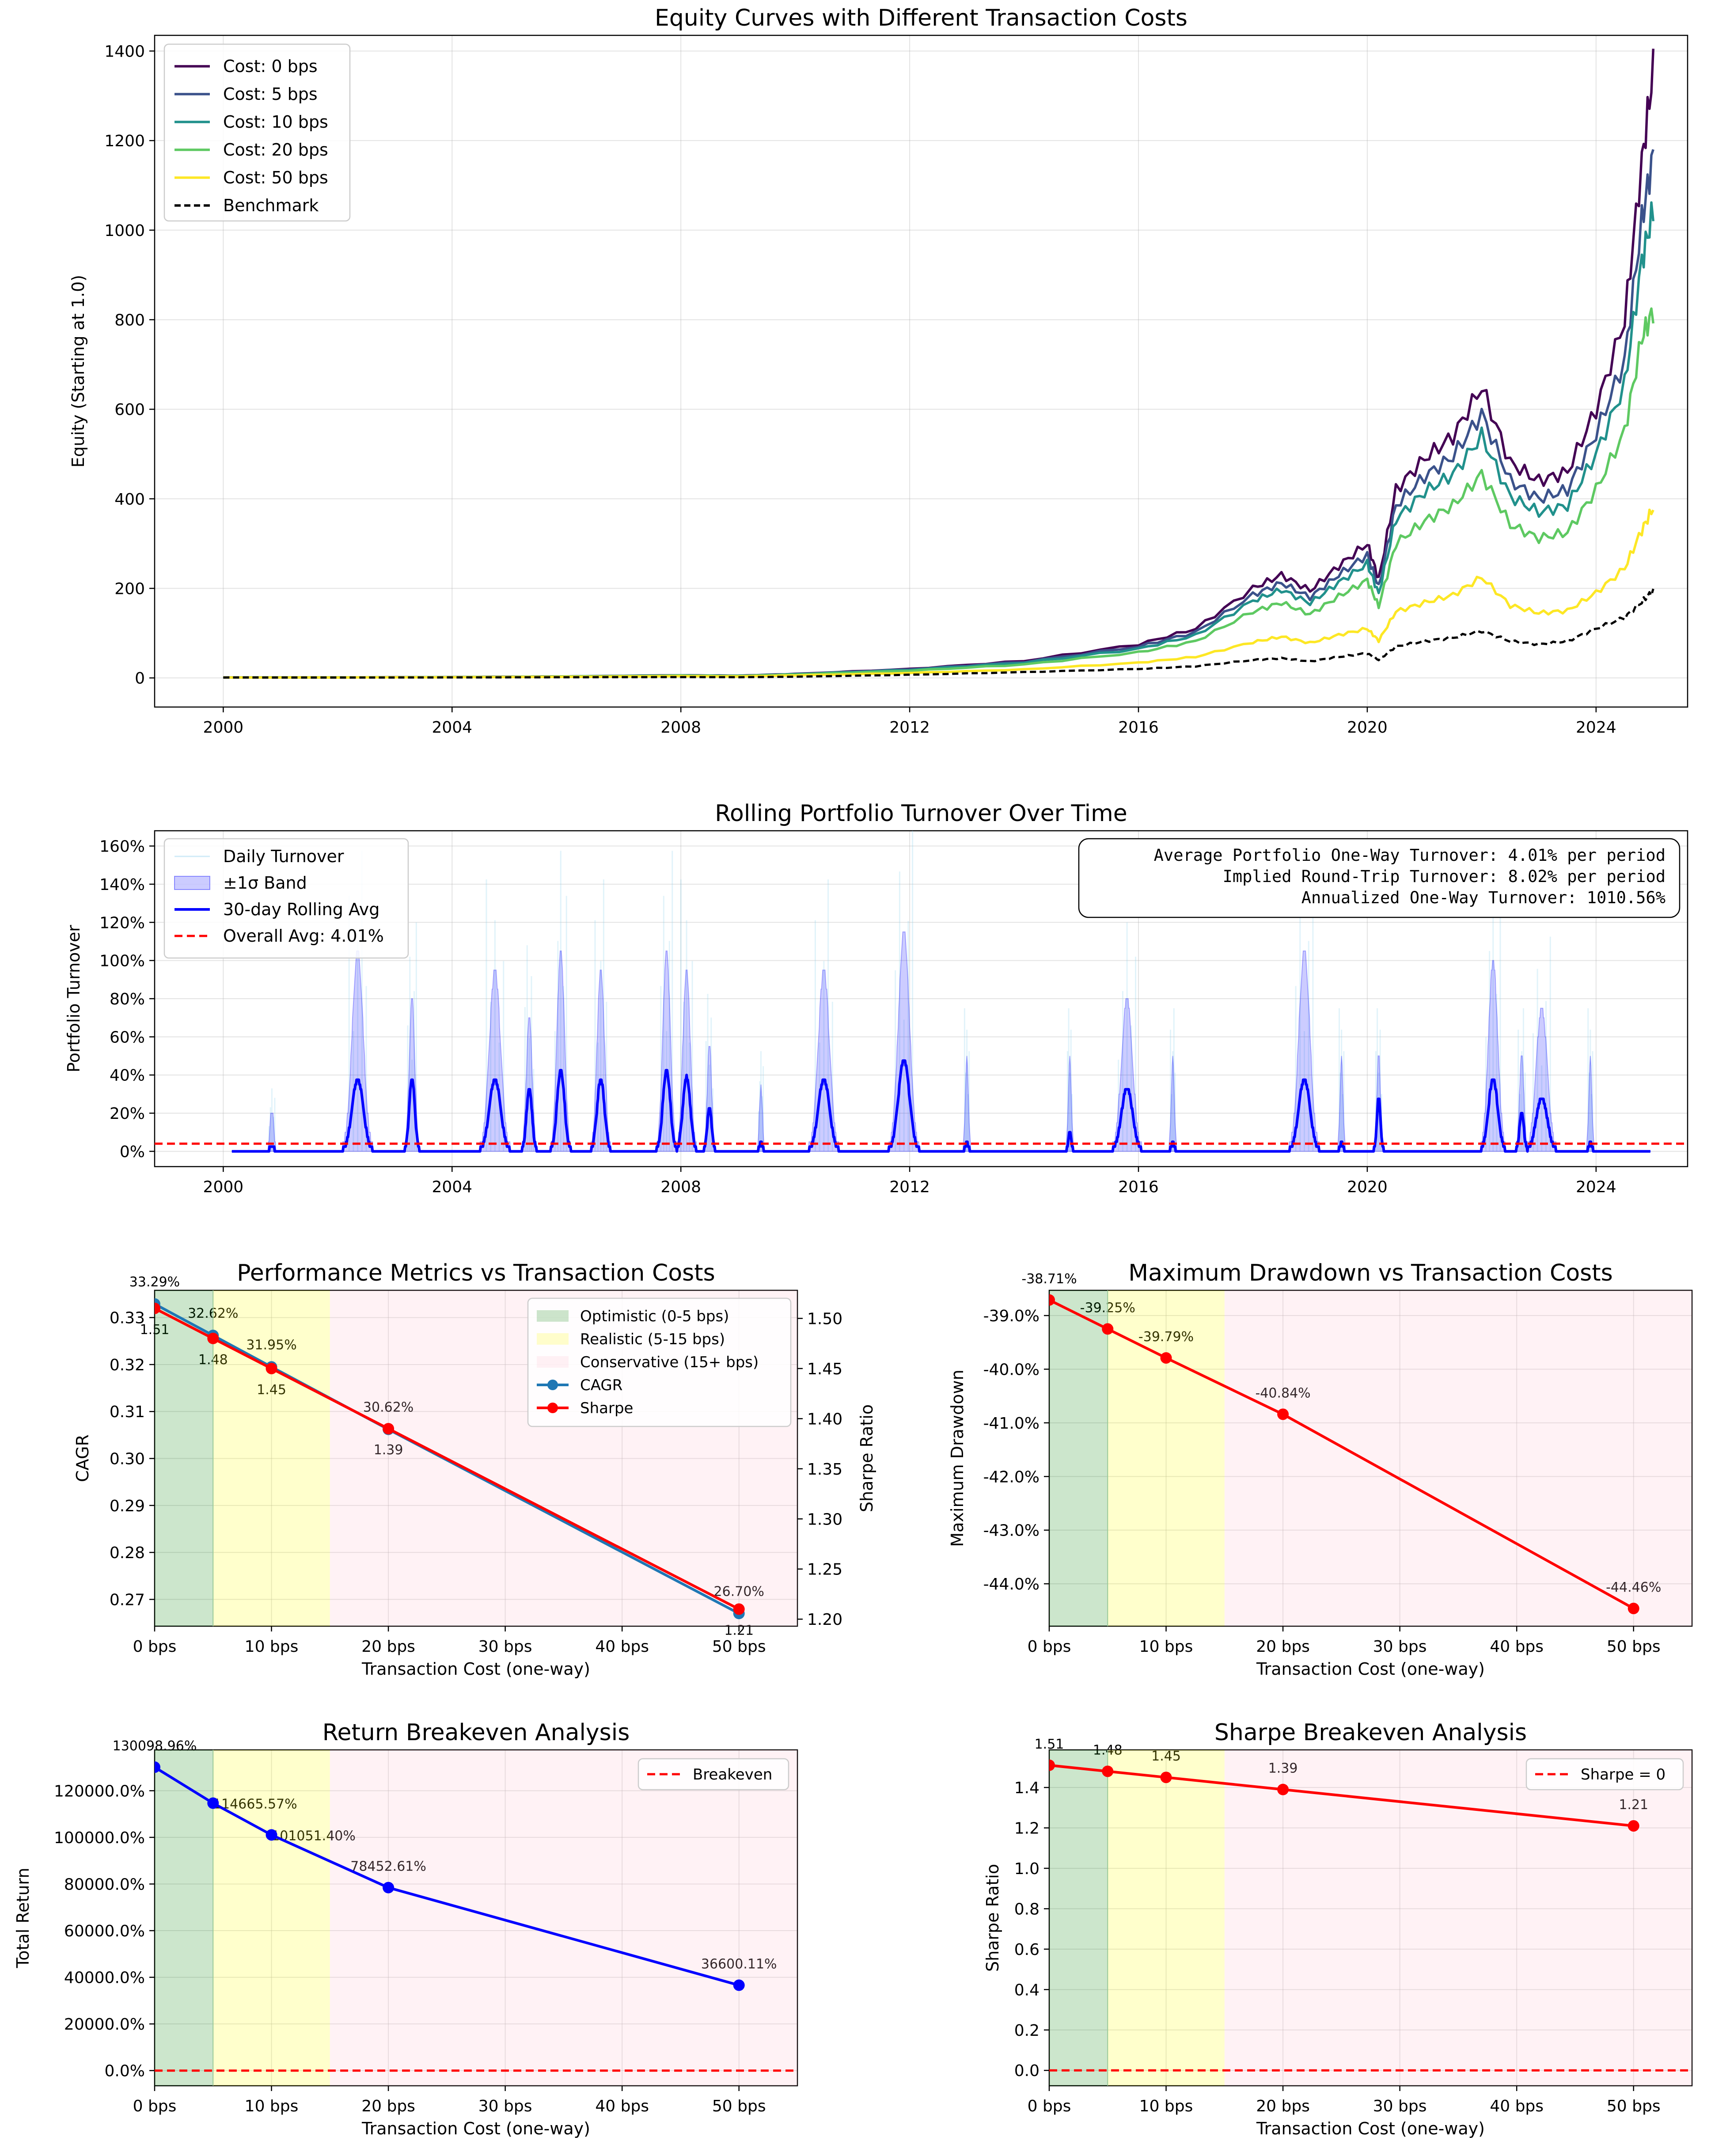 The height and width of the screenshot is (2156, 1711). I want to click on perf-xtick-label: 0 bps, so click(155, 1647).